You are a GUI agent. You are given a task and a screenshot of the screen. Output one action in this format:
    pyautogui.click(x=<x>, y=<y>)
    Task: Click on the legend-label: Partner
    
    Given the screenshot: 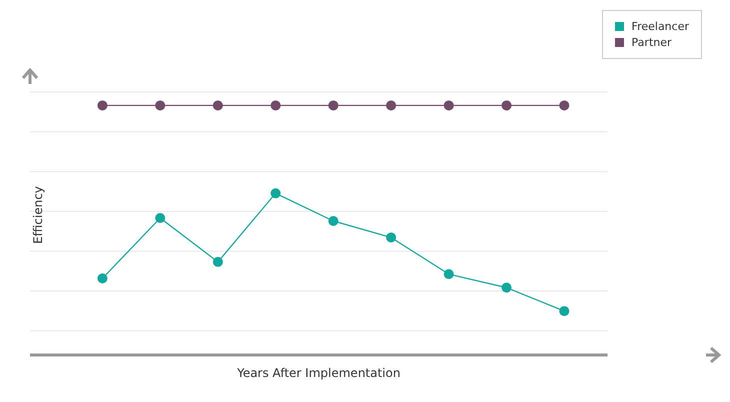 What is the action you would take?
    pyautogui.click(x=652, y=42)
    